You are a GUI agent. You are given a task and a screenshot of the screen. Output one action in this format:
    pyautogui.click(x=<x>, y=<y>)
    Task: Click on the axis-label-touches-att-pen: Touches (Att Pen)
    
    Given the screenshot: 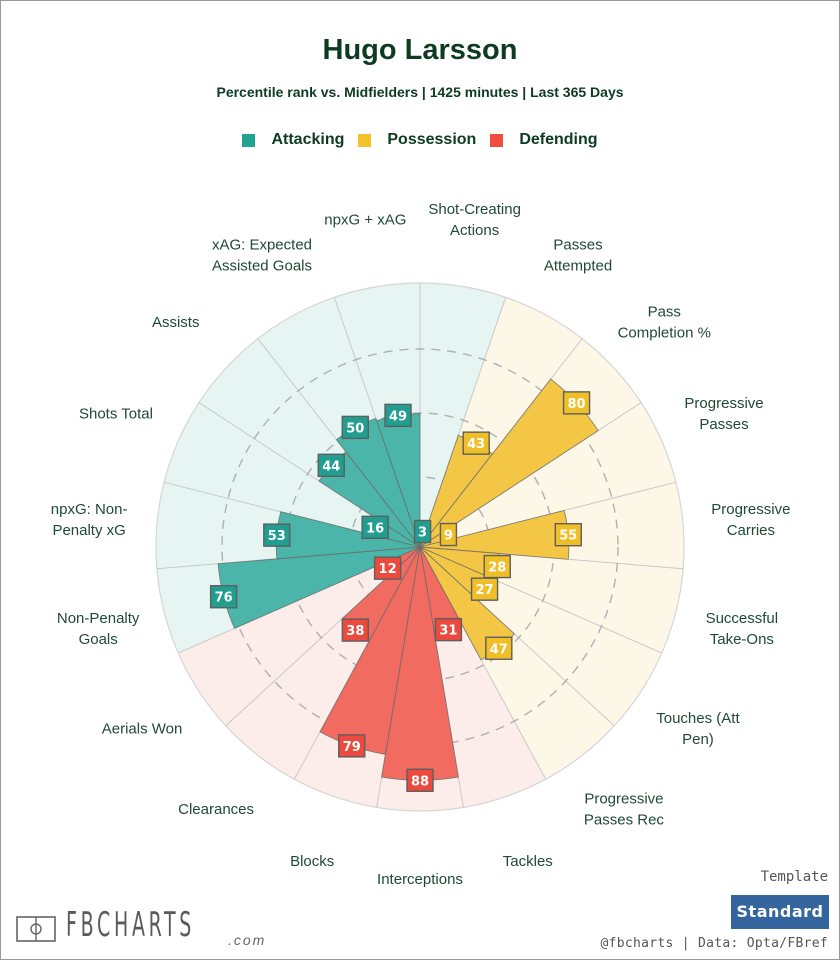 What is the action you would take?
    pyautogui.click(x=698, y=729)
    